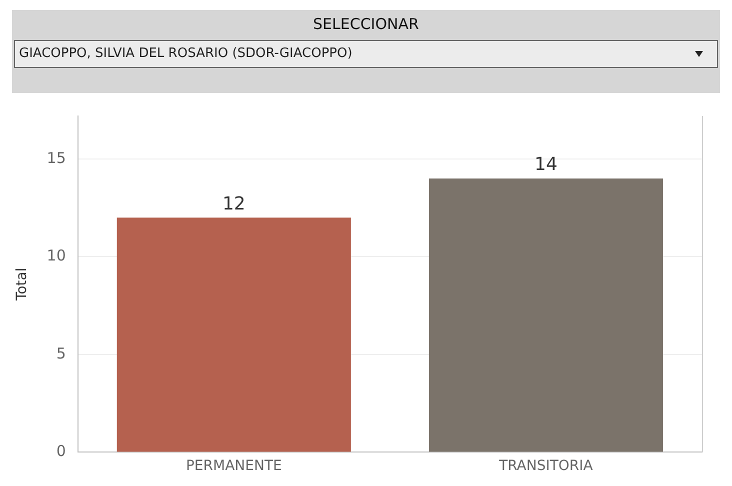 The height and width of the screenshot is (486, 732). I want to click on data-label: 14, so click(546, 165).